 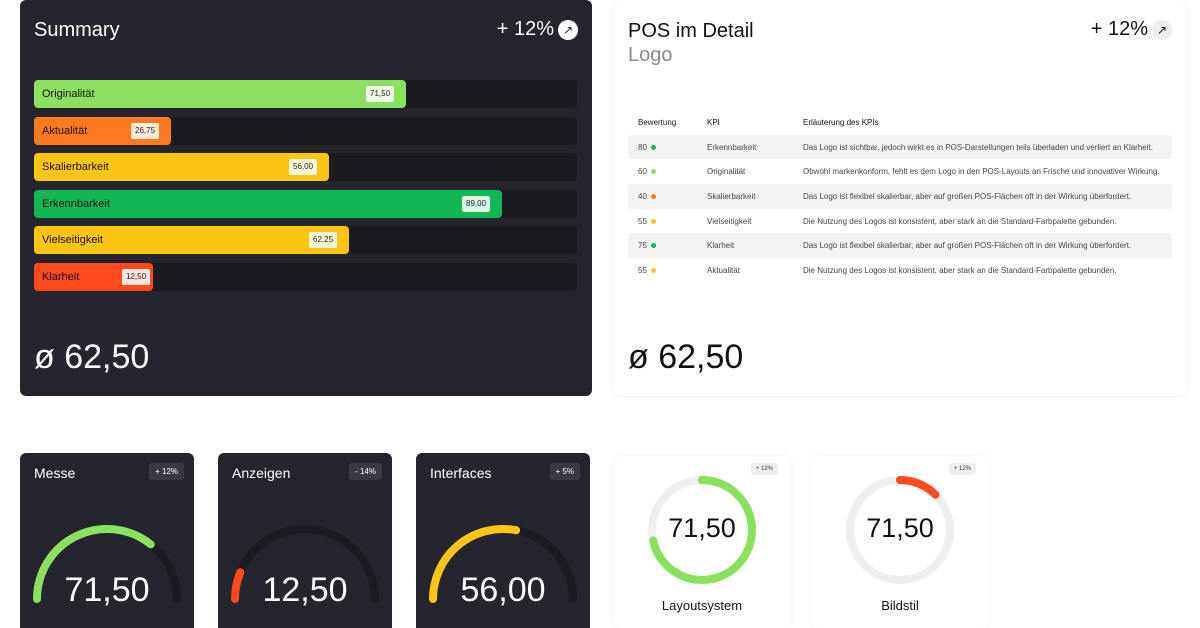 What do you see at coordinates (305, 590) in the screenshot?
I see `gauge-value: 12,50` at bounding box center [305, 590].